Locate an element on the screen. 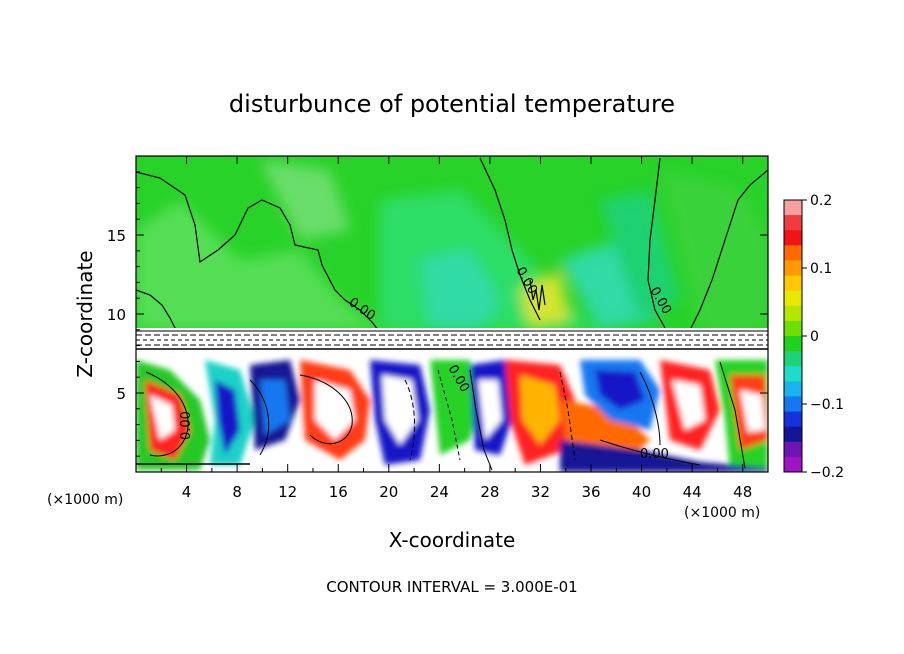 This screenshot has height=654, width=904. x-tick-label: 44 is located at coordinates (692, 492).